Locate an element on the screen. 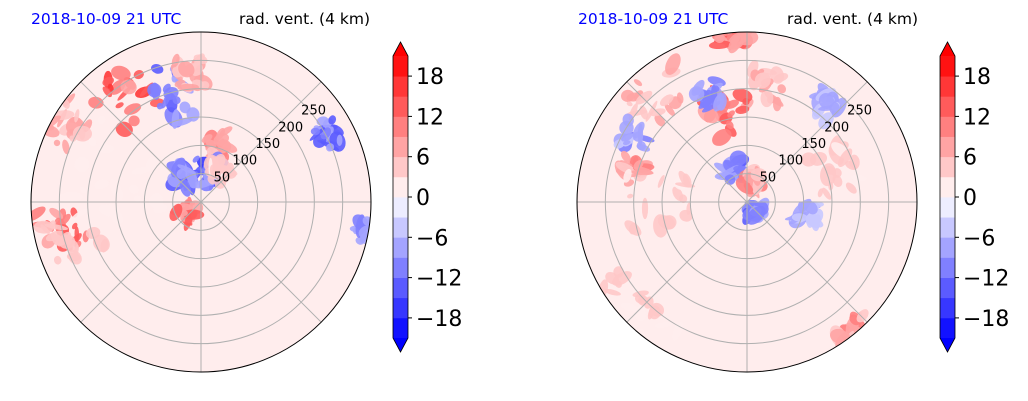 The height and width of the screenshot is (401, 1028). colorbar-tick-label: 18 is located at coordinates (977, 77).